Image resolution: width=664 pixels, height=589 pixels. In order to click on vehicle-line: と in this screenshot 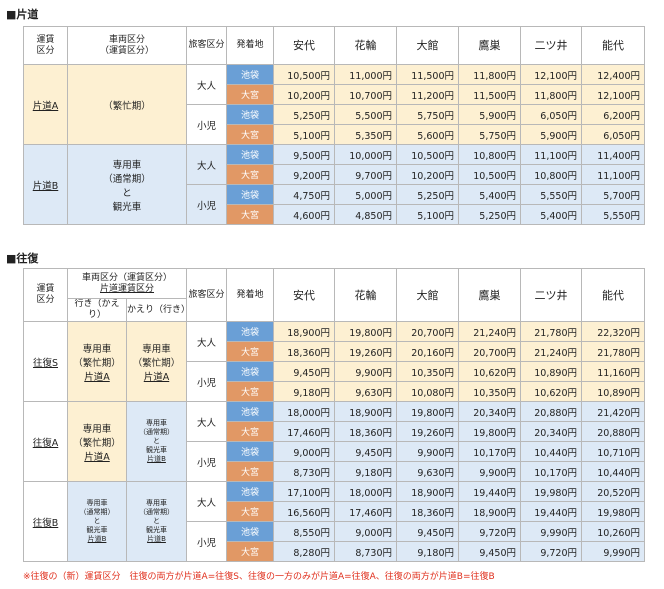, I will do `click(156, 441)`.